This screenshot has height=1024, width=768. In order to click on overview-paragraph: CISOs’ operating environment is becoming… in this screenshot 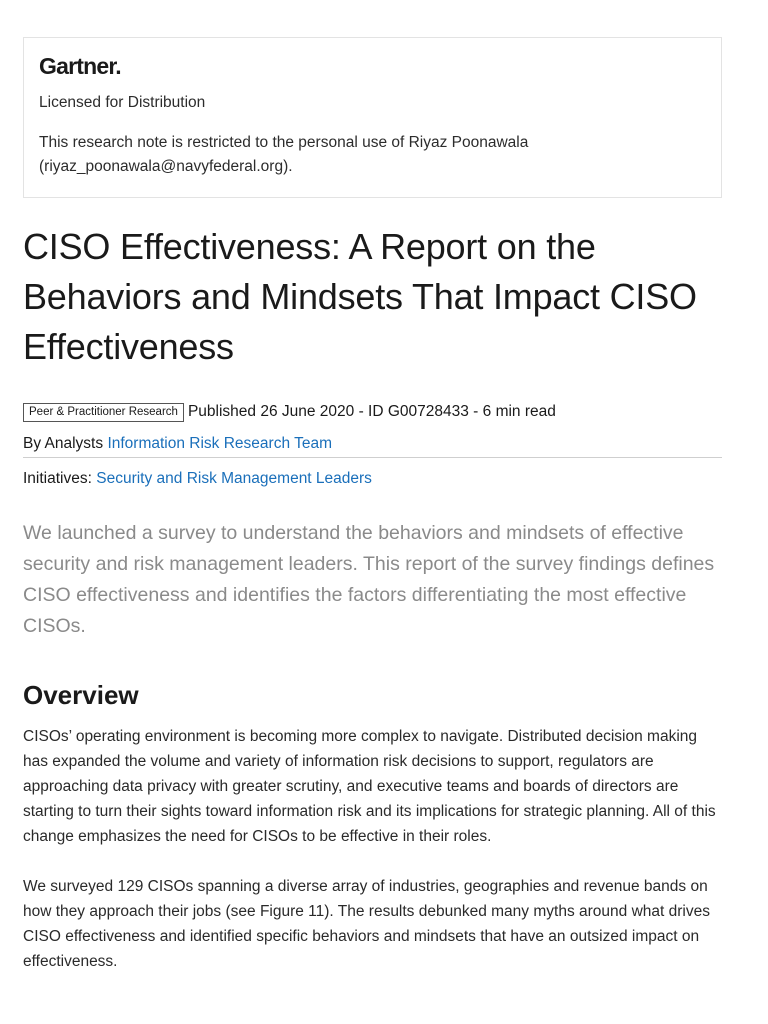, I will do `click(369, 786)`.